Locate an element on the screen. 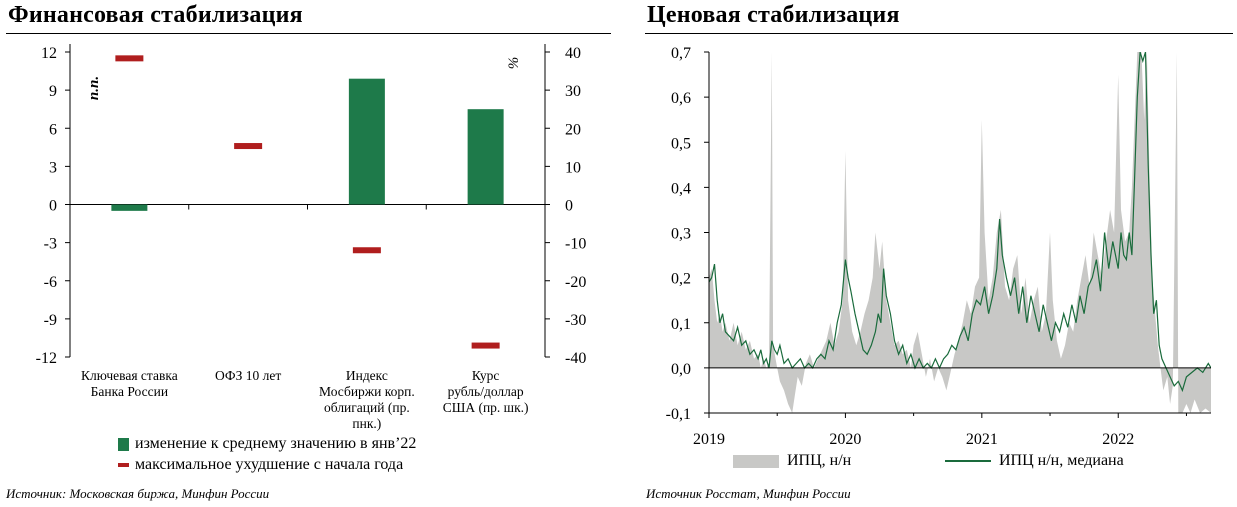 The width and height of the screenshot is (1237, 507). left-tick-label: 6 is located at coordinates (53, 129).